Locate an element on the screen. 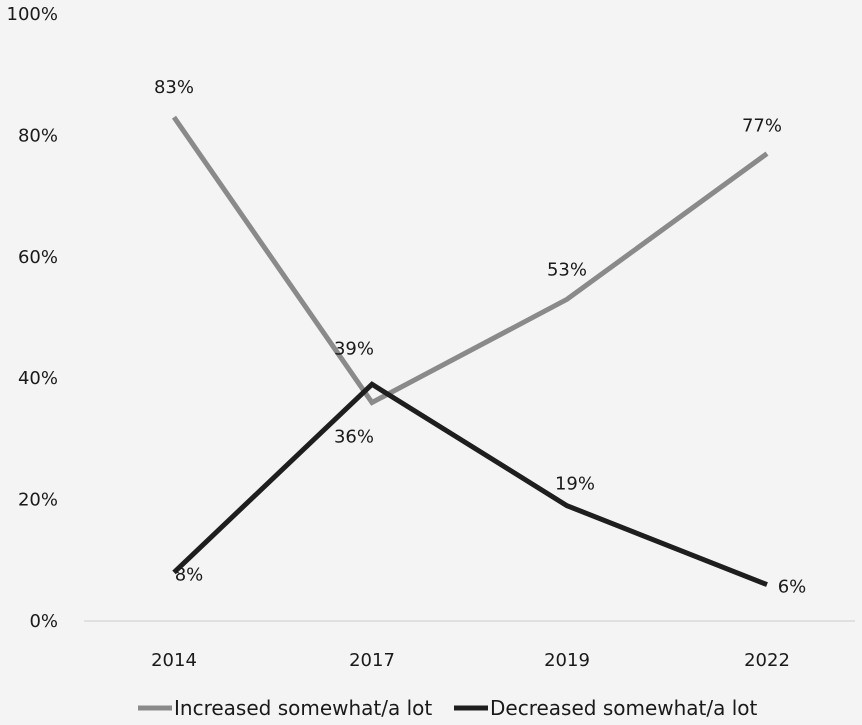  y-axis-tick-labels: 0% 20% 40% 60% 80% 100% is located at coordinates (32, 318).